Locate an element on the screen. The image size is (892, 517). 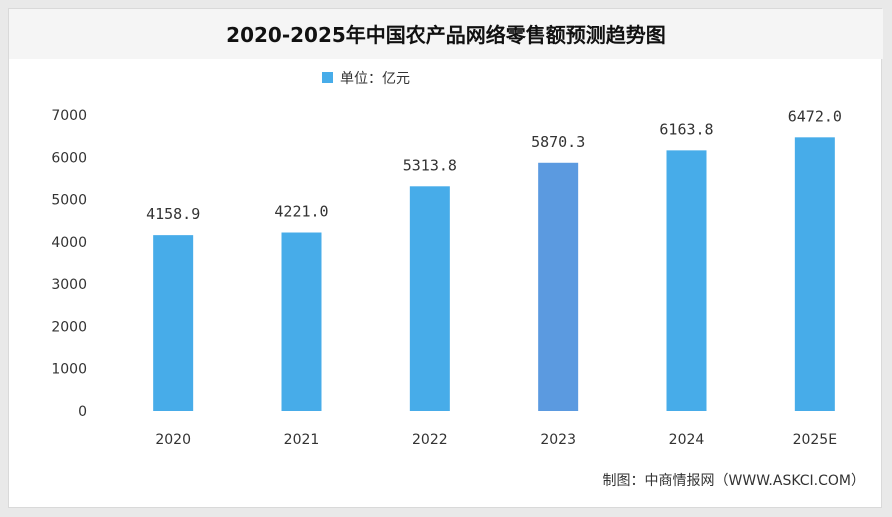
y-tick-label: 2000 is located at coordinates (69, 327).